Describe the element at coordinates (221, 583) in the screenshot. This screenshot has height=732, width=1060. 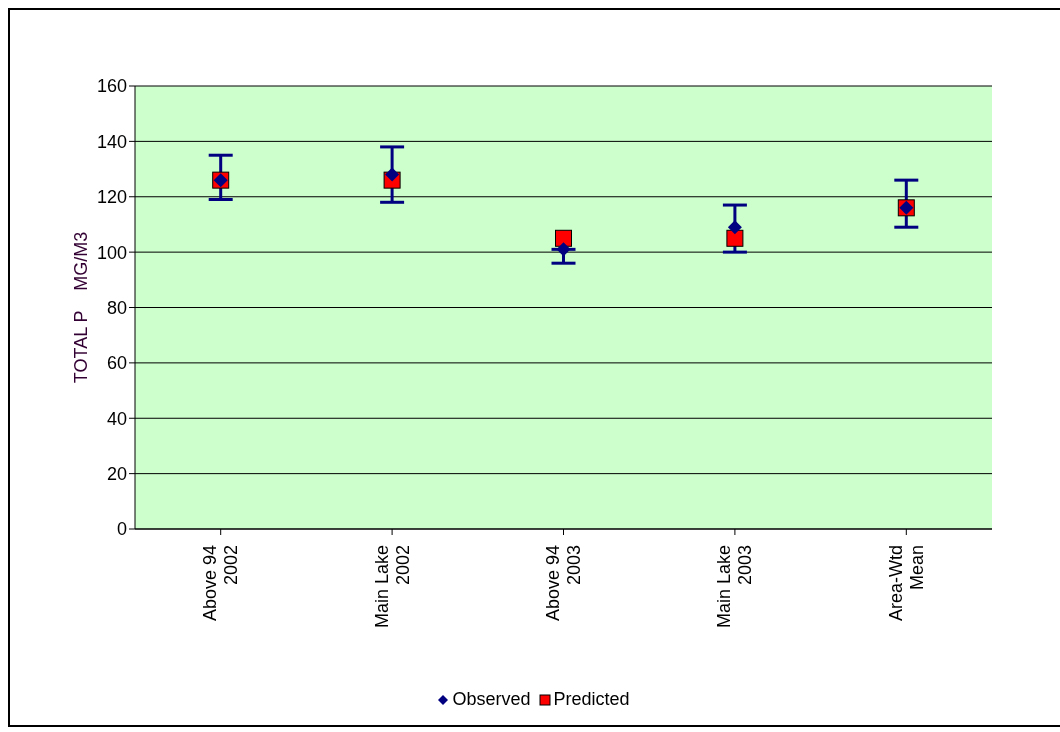
I see `x-tick-label: Above 94 2002` at that location.